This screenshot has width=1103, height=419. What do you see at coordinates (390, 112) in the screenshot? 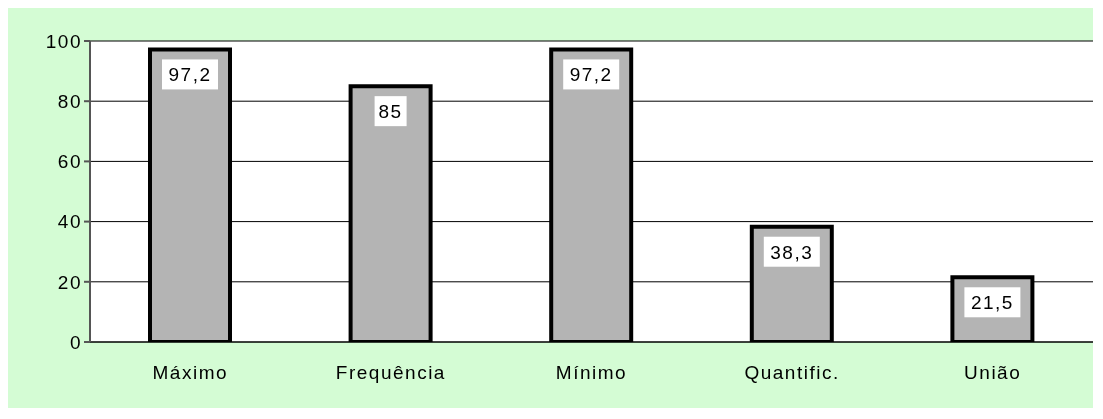
I see `data-label: 85` at bounding box center [390, 112].